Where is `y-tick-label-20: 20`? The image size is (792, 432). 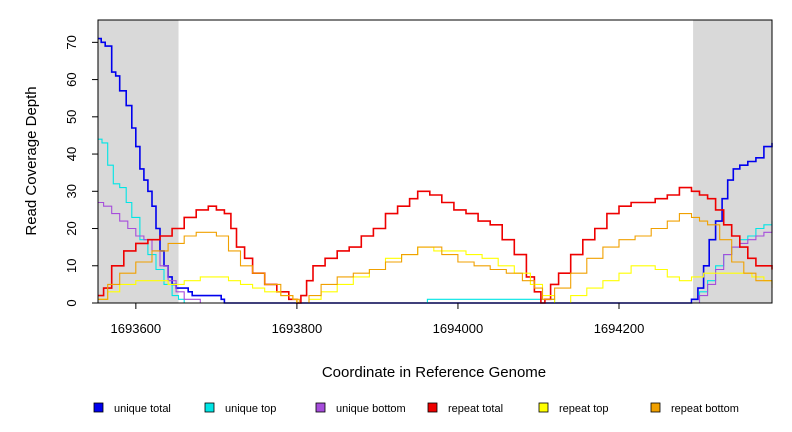 y-tick-label-20: 20 is located at coordinates (71, 228).